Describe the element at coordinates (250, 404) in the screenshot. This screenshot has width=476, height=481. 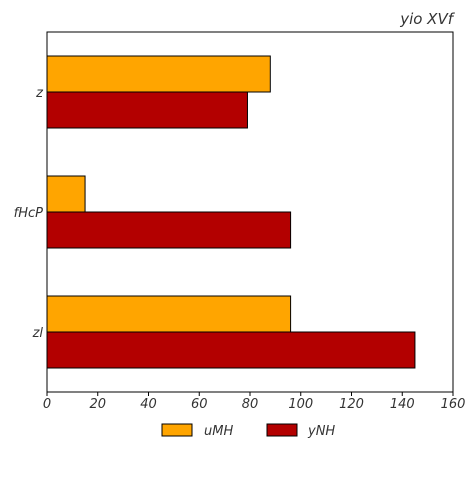
I see `x-tick-label: 80` at that location.